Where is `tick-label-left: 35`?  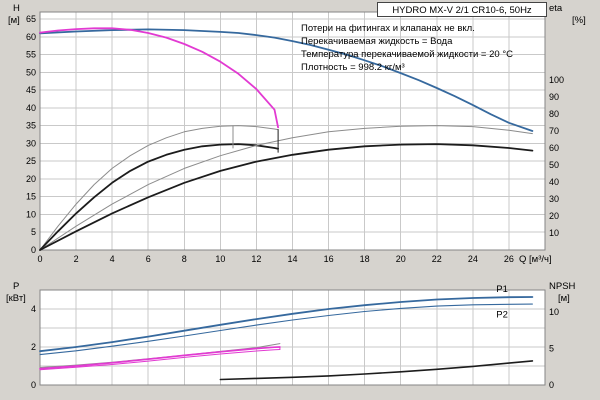
tick-label-left: 35 is located at coordinates (31, 126).